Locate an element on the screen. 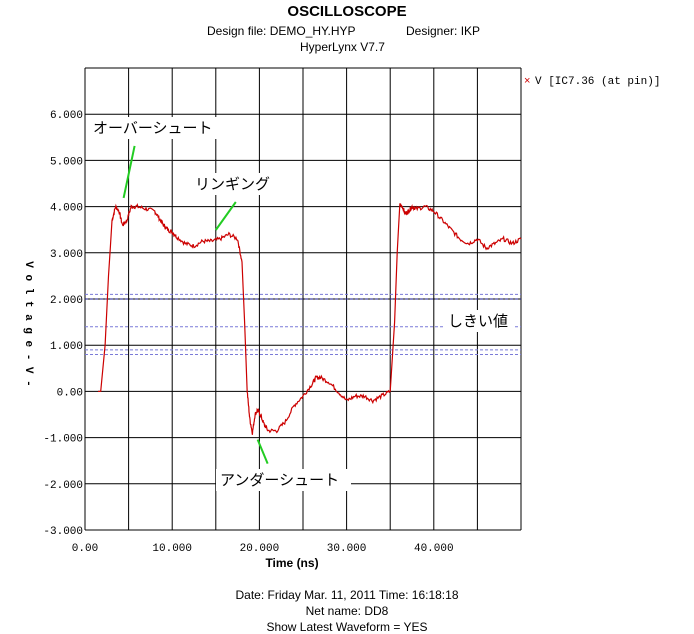 Image resolution: width=694 pixels, height=634 pixels. x-tick-label: 20.000 is located at coordinates (260, 549).